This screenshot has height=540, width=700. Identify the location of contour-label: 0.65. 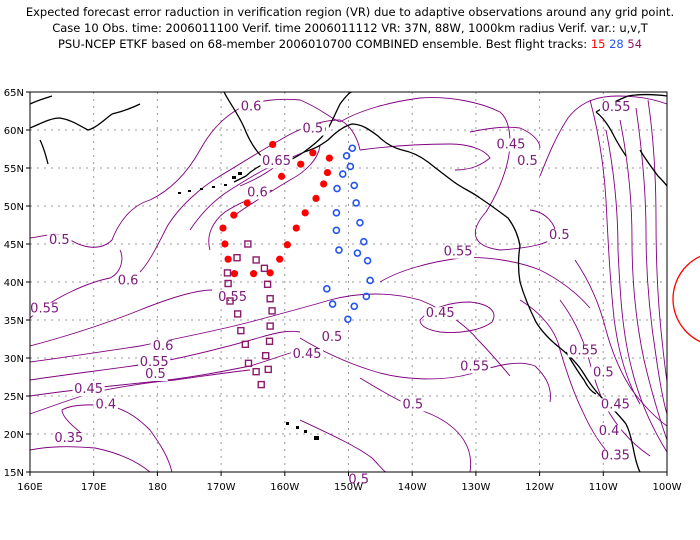
(276, 161).